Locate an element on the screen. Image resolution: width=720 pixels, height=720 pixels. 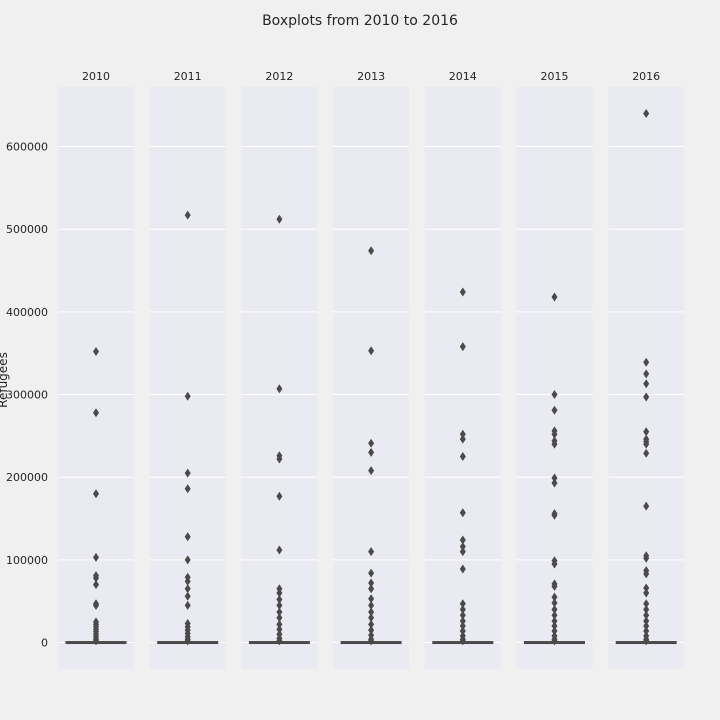
facet-2014: 2014 is located at coordinates (462, 369).